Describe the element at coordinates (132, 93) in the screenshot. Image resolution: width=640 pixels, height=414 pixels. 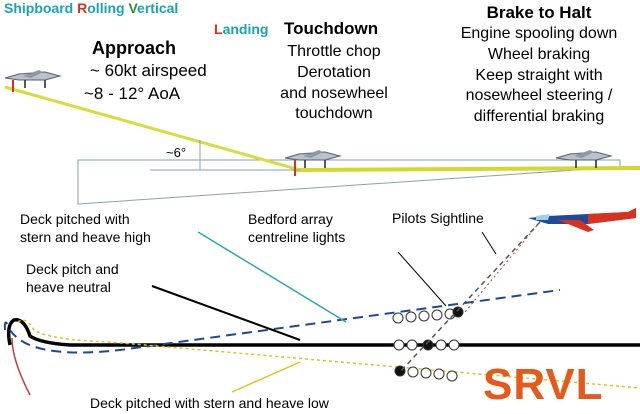
I see `approach-aoa: ~8 - 12° AoA` at that location.